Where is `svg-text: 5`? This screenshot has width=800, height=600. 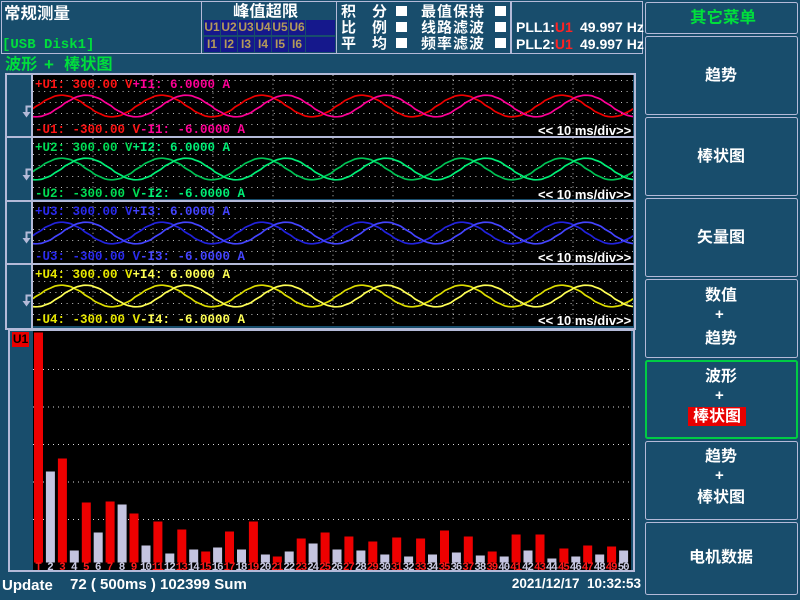 svg-text: 5 is located at coordinates (86, 566).